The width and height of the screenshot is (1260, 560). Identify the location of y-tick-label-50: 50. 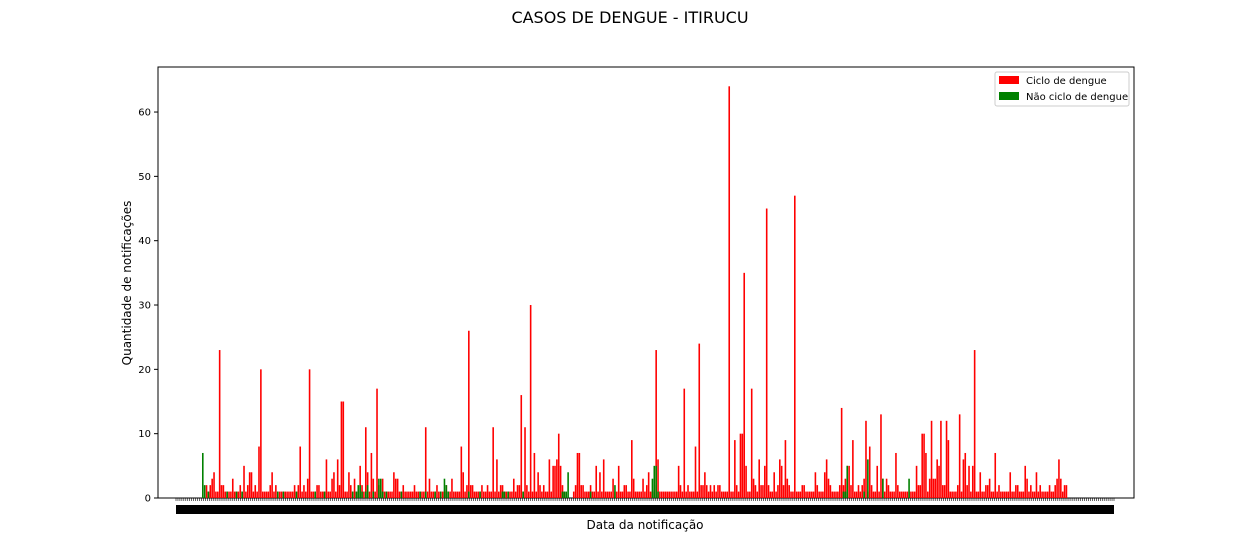
(144, 177).